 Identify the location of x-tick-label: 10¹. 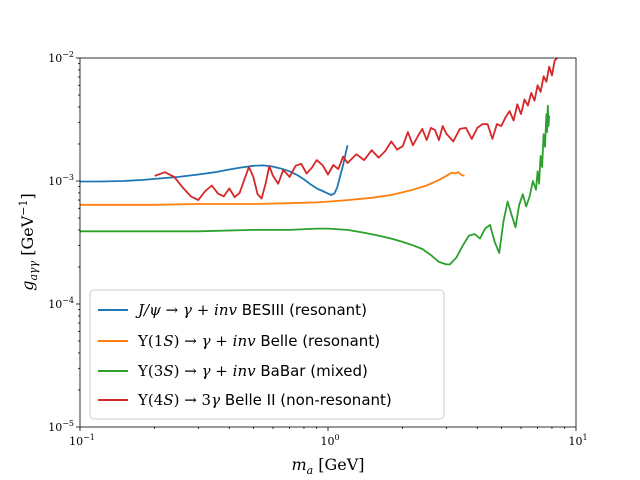
(577, 440).